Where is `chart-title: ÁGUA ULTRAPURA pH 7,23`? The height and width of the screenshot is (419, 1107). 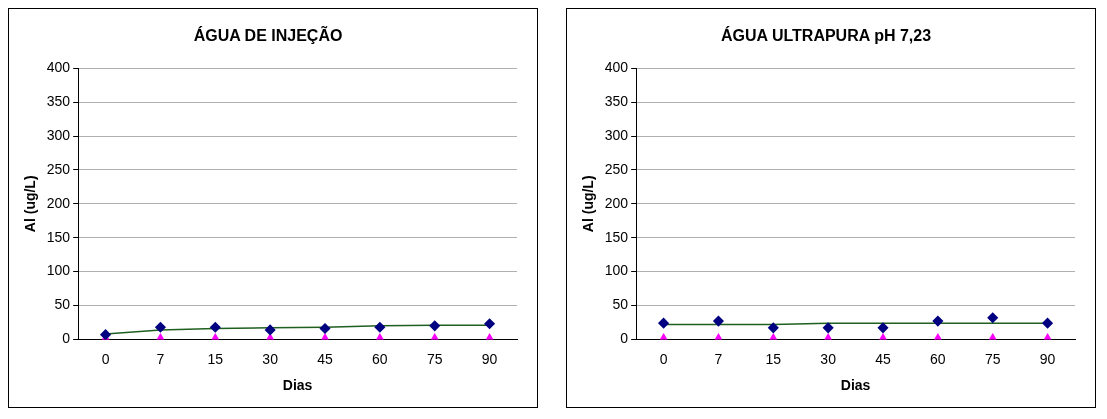
chart-title: ÁGUA ULTRAPURA pH 7,23 is located at coordinates (826, 35).